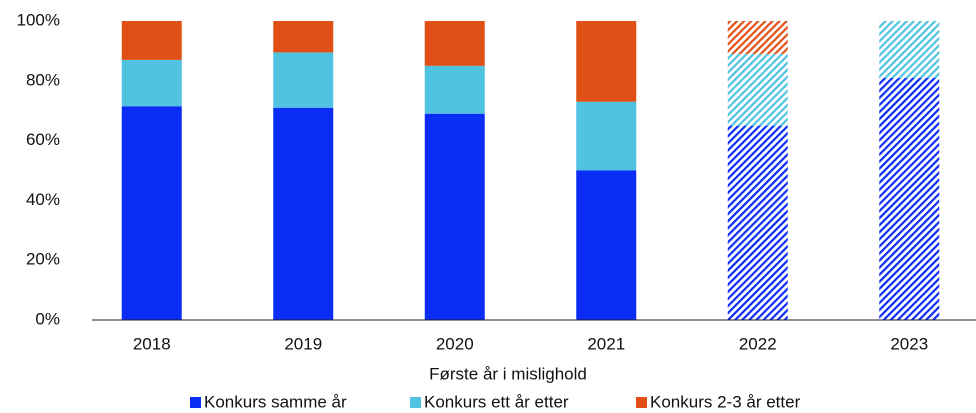  What do you see at coordinates (43, 259) in the screenshot?
I see `y-tick-label: 20%` at bounding box center [43, 259].